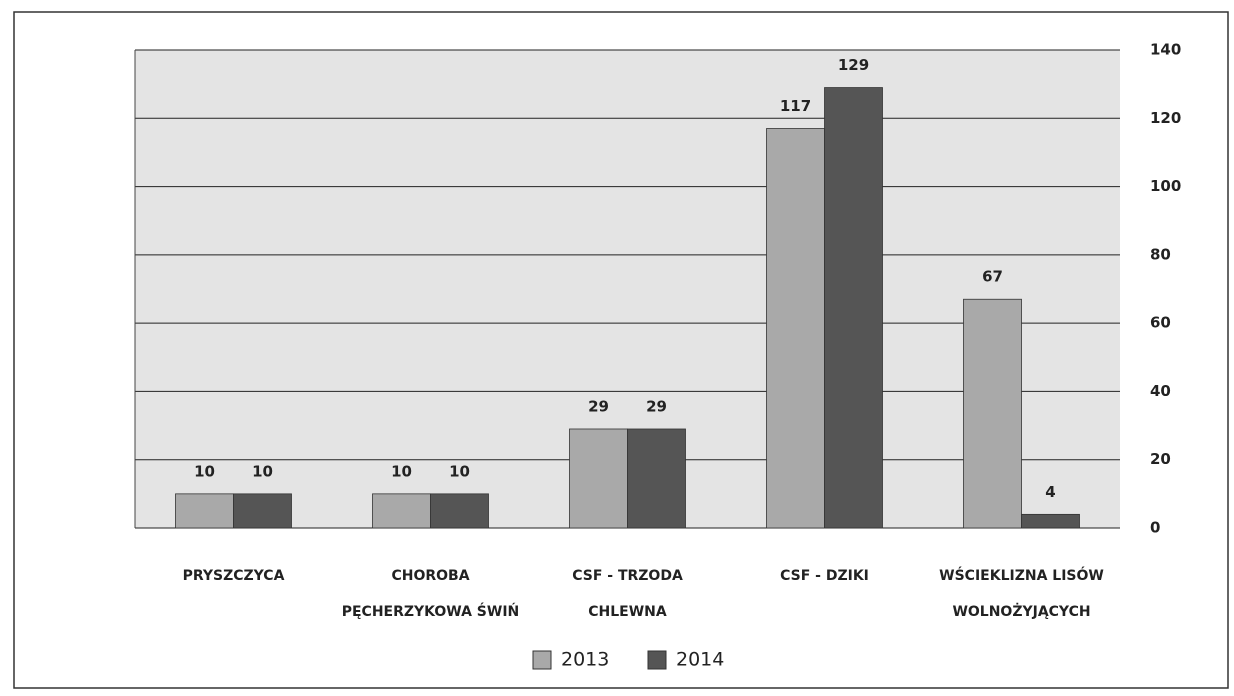 The height and width of the screenshot is (696, 1234). What do you see at coordinates (1165, 118) in the screenshot?
I see `y-tick-label: 120` at bounding box center [1165, 118].